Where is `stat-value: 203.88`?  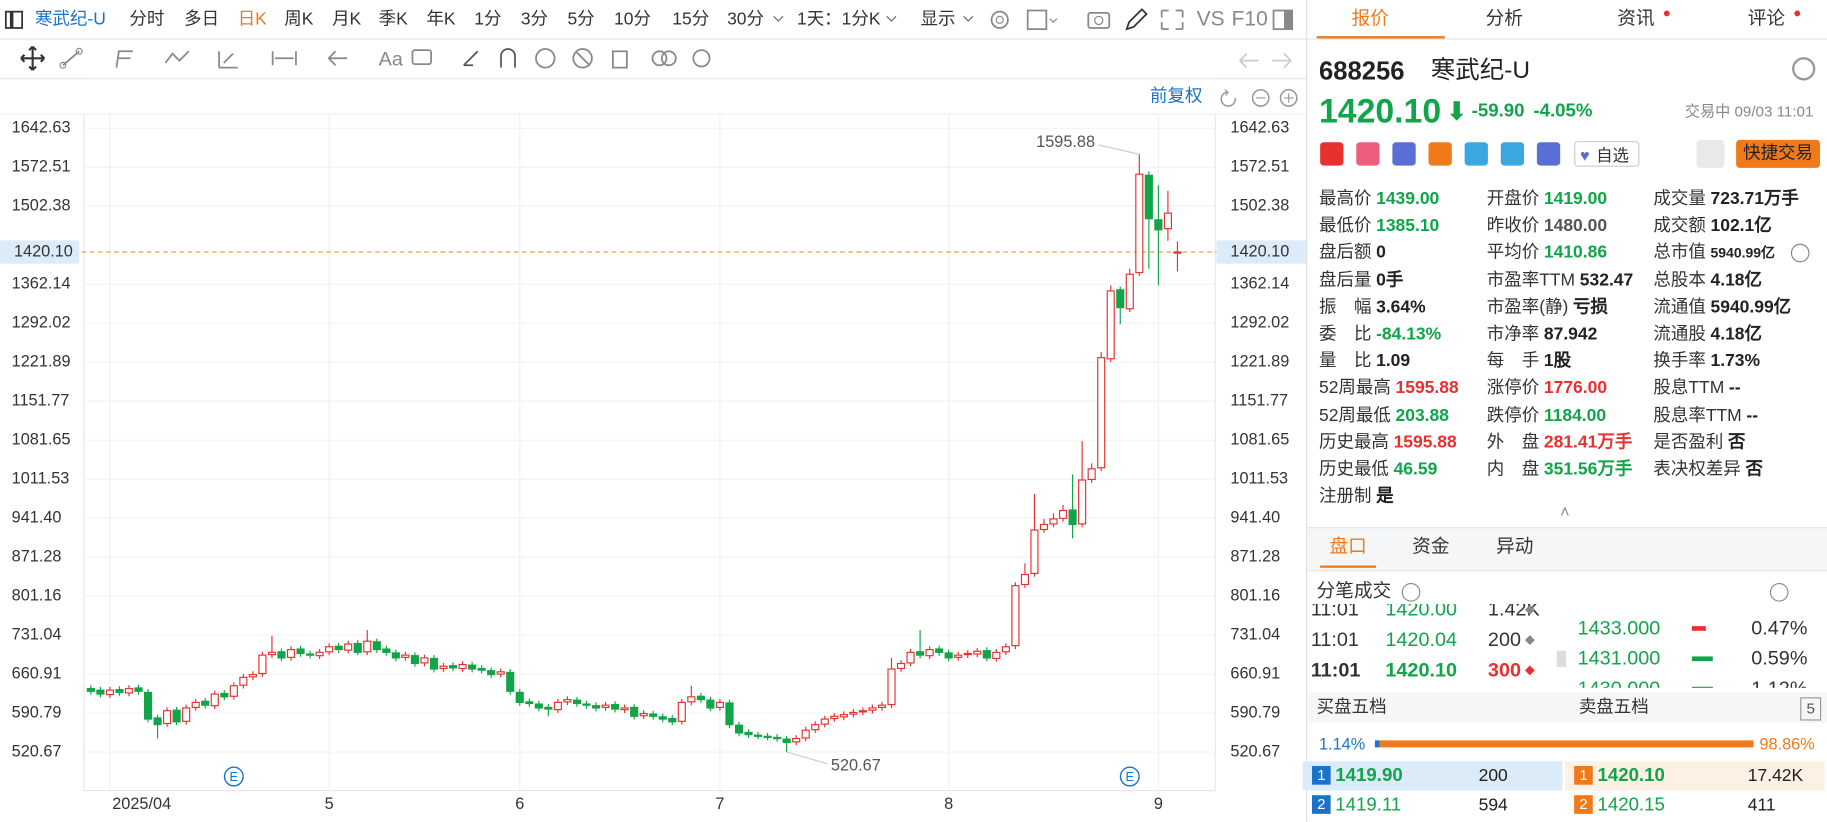
stat-value: 203.88 is located at coordinates (1422, 415).